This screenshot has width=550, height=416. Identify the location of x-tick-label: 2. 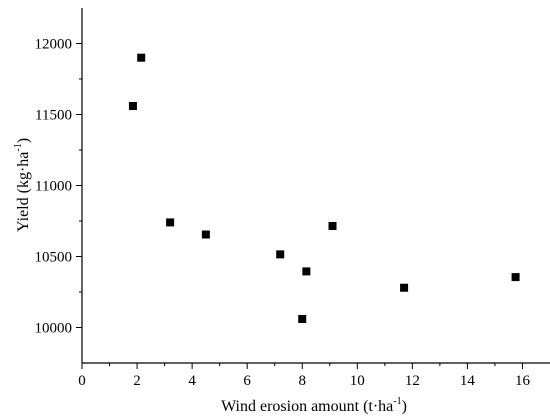
(137, 381).